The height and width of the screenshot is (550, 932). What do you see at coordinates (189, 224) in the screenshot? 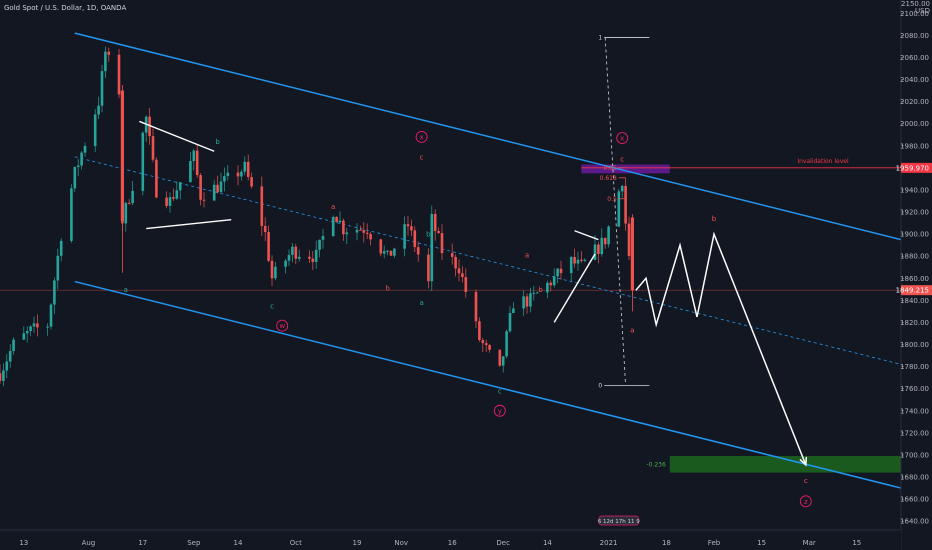
I see `trendline` at bounding box center [189, 224].